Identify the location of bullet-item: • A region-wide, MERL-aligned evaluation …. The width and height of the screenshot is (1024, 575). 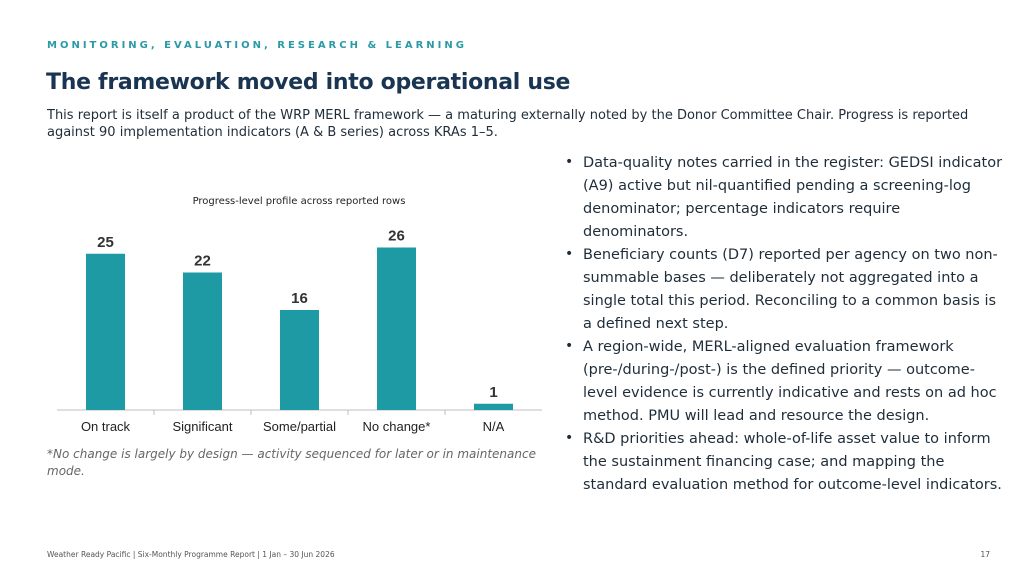
(785, 382).